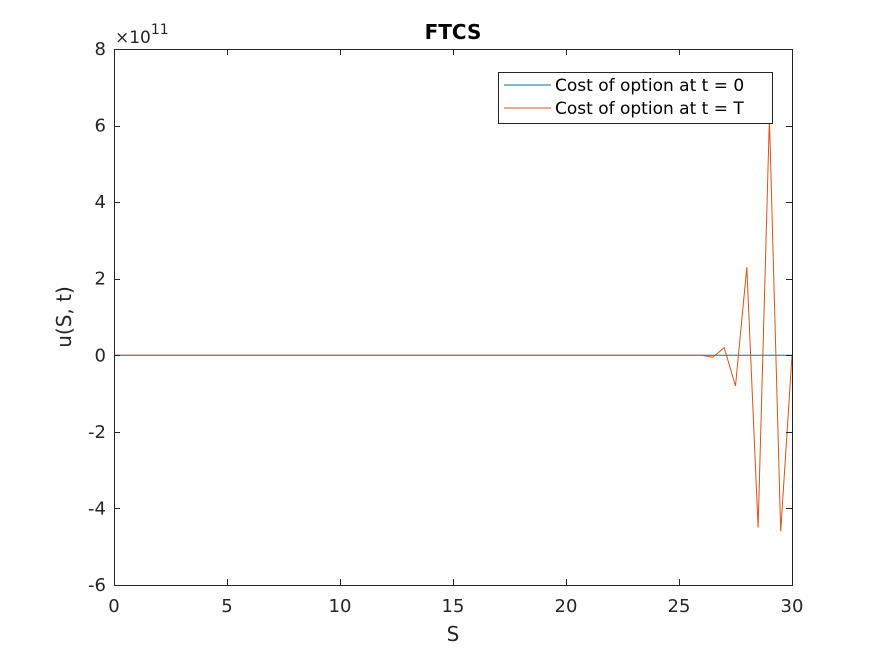 This screenshot has height=656, width=875. What do you see at coordinates (100, 49) in the screenshot?
I see `y-tick-label: 8` at bounding box center [100, 49].